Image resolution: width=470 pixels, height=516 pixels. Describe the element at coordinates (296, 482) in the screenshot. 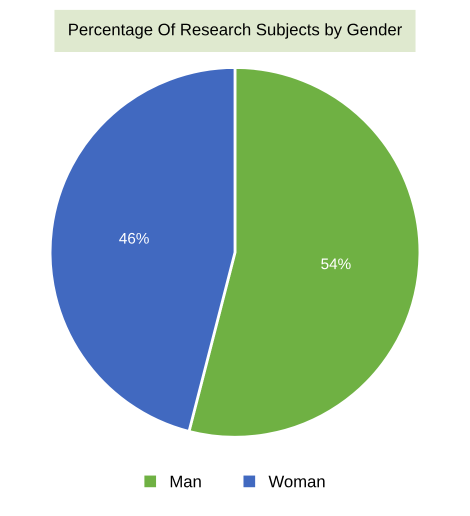

I see `legend-label: Woman` at that location.